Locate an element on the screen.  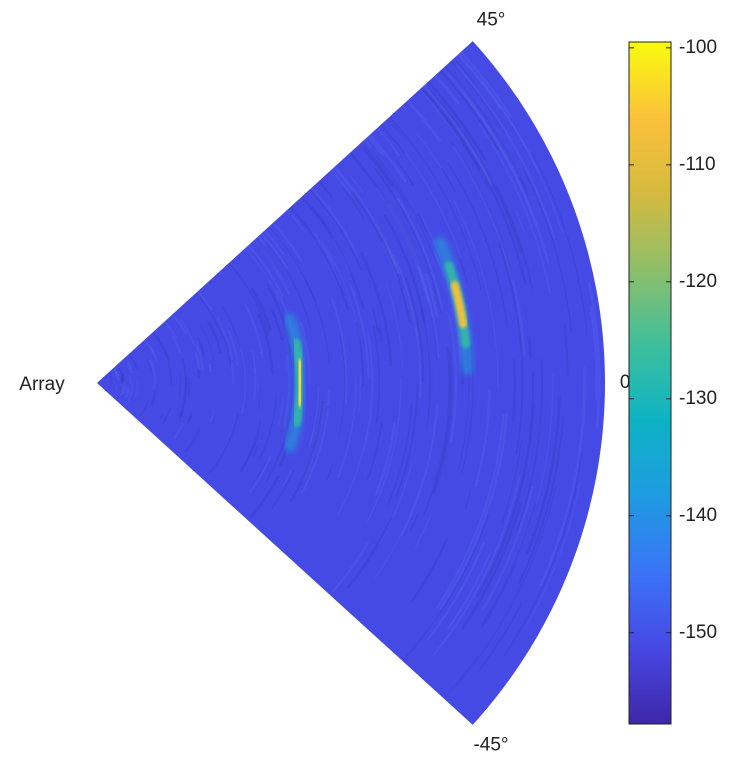
colorbar-tick-label: -140 is located at coordinates (698, 515).